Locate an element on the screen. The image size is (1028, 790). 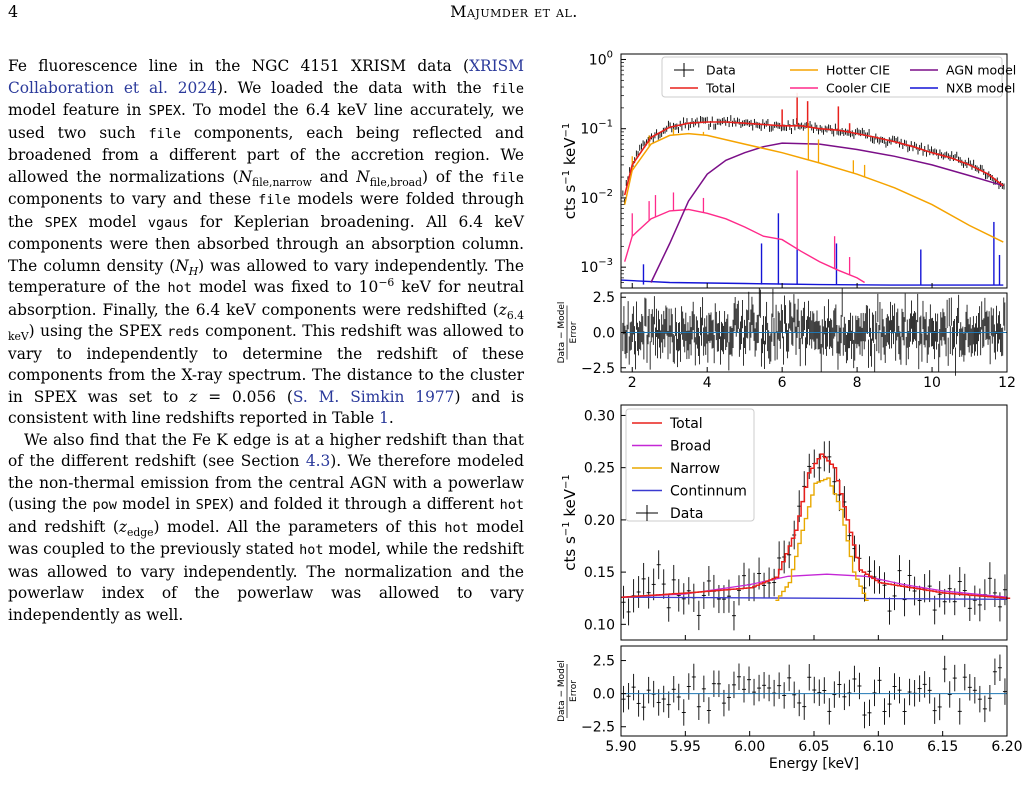
x-tick-label: 5.95 is located at coordinates (685, 747).